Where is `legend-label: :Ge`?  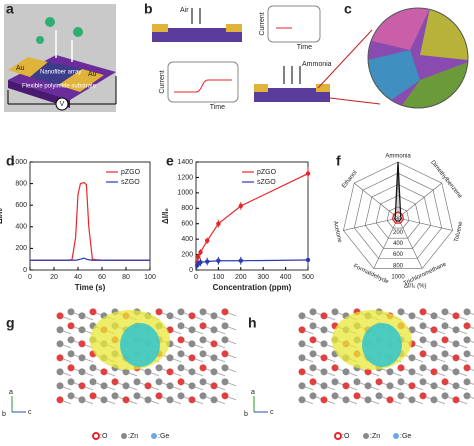 legend-label: :Ge is located at coordinates (405, 436).